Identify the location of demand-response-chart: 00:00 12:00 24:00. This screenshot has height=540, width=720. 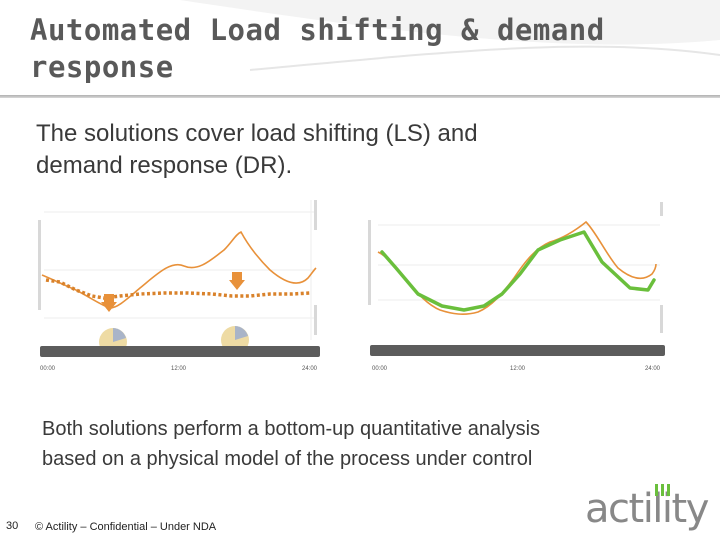
(516, 287).